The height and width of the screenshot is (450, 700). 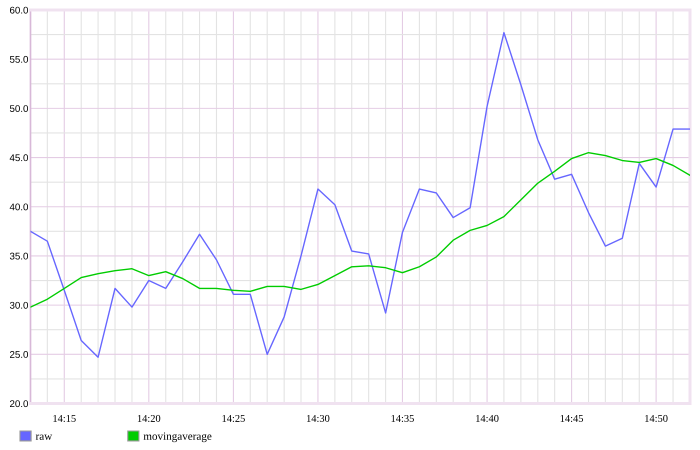 What do you see at coordinates (656, 418) in the screenshot?
I see `x-tick-label: 14:50` at bounding box center [656, 418].